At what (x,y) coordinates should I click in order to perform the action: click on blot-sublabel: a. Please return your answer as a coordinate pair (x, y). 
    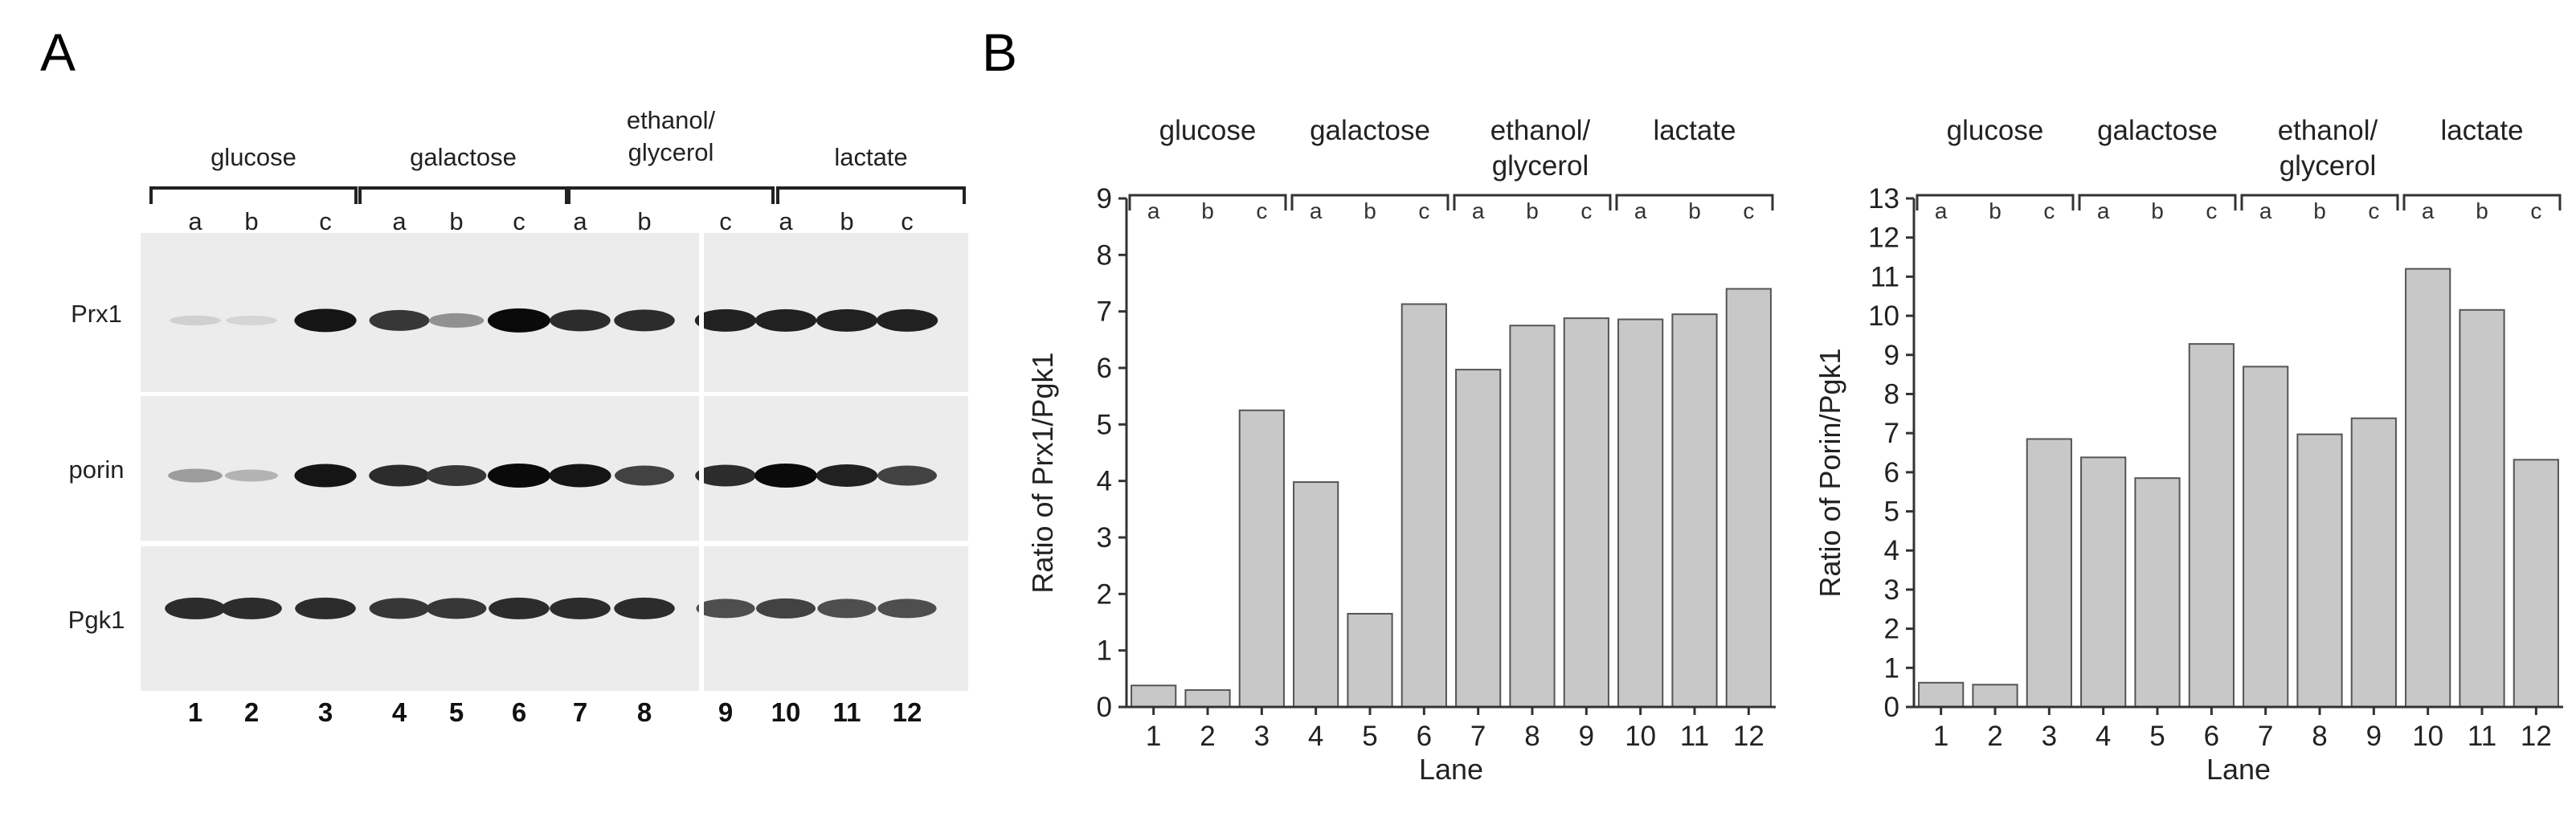
    Looking at the image, I should click on (580, 221).